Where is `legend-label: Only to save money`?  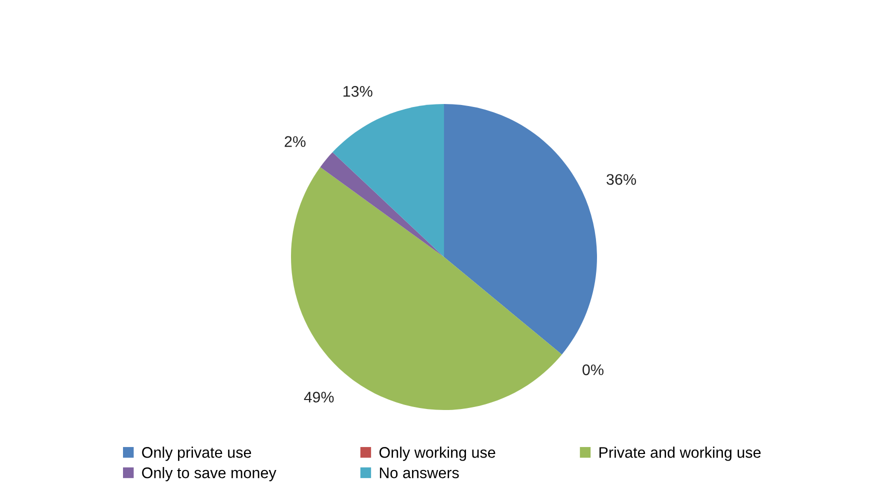 legend-label: Only to save money is located at coordinates (209, 474).